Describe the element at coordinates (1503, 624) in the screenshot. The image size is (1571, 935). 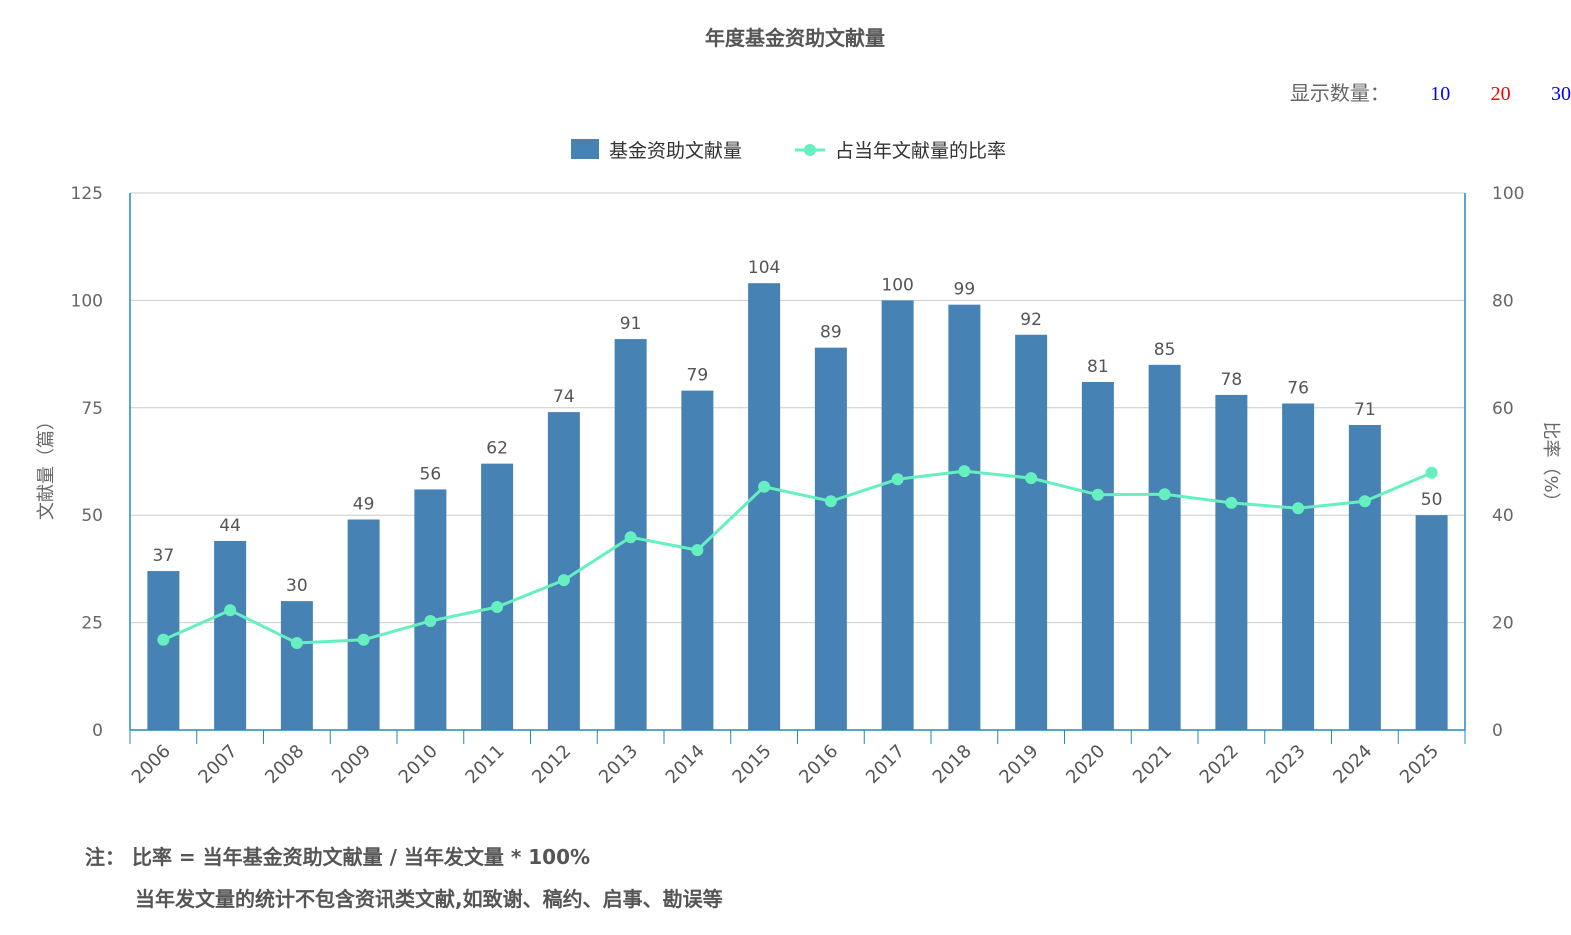
I see `y2-tick-label: 20` at that location.